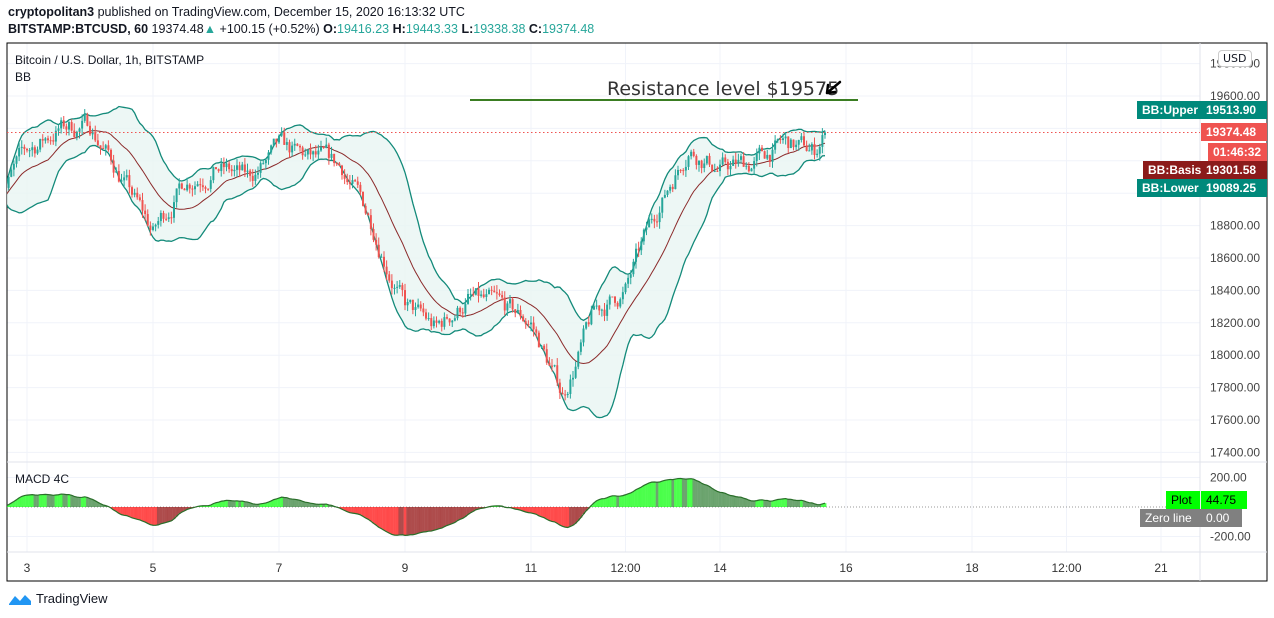 The image size is (1274, 618). Describe the element at coordinates (58, 598) in the screenshot. I see `tradingview-logo: TradingView` at that location.